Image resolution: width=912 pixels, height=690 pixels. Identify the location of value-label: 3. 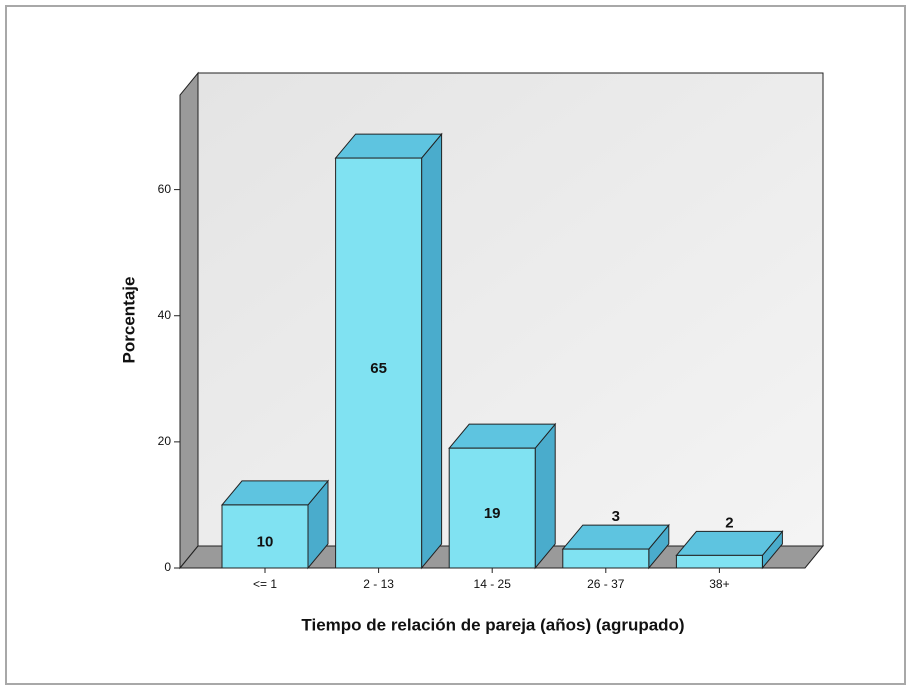
(616, 516).